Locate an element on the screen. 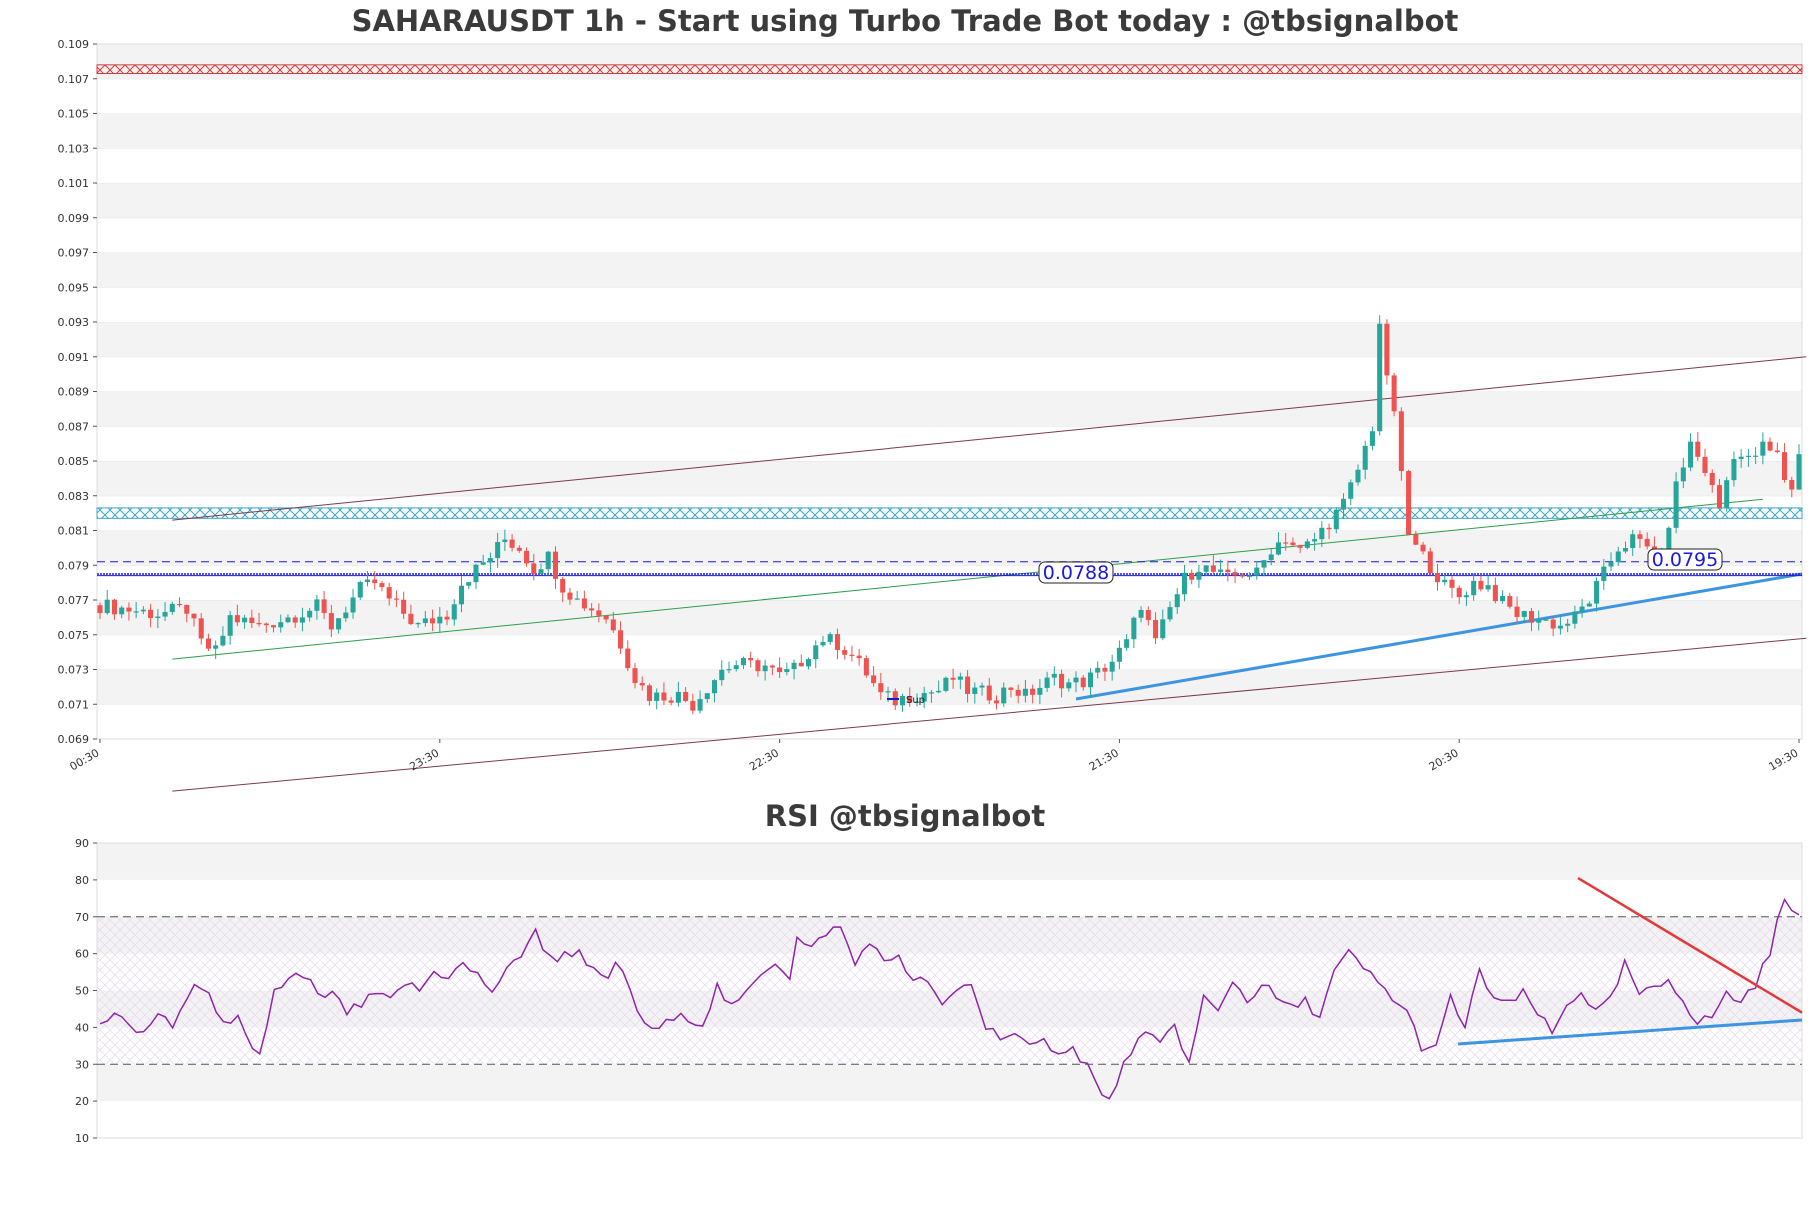 This screenshot has height=1212, width=1811. legend-sup-label: Sup is located at coordinates (915, 700).